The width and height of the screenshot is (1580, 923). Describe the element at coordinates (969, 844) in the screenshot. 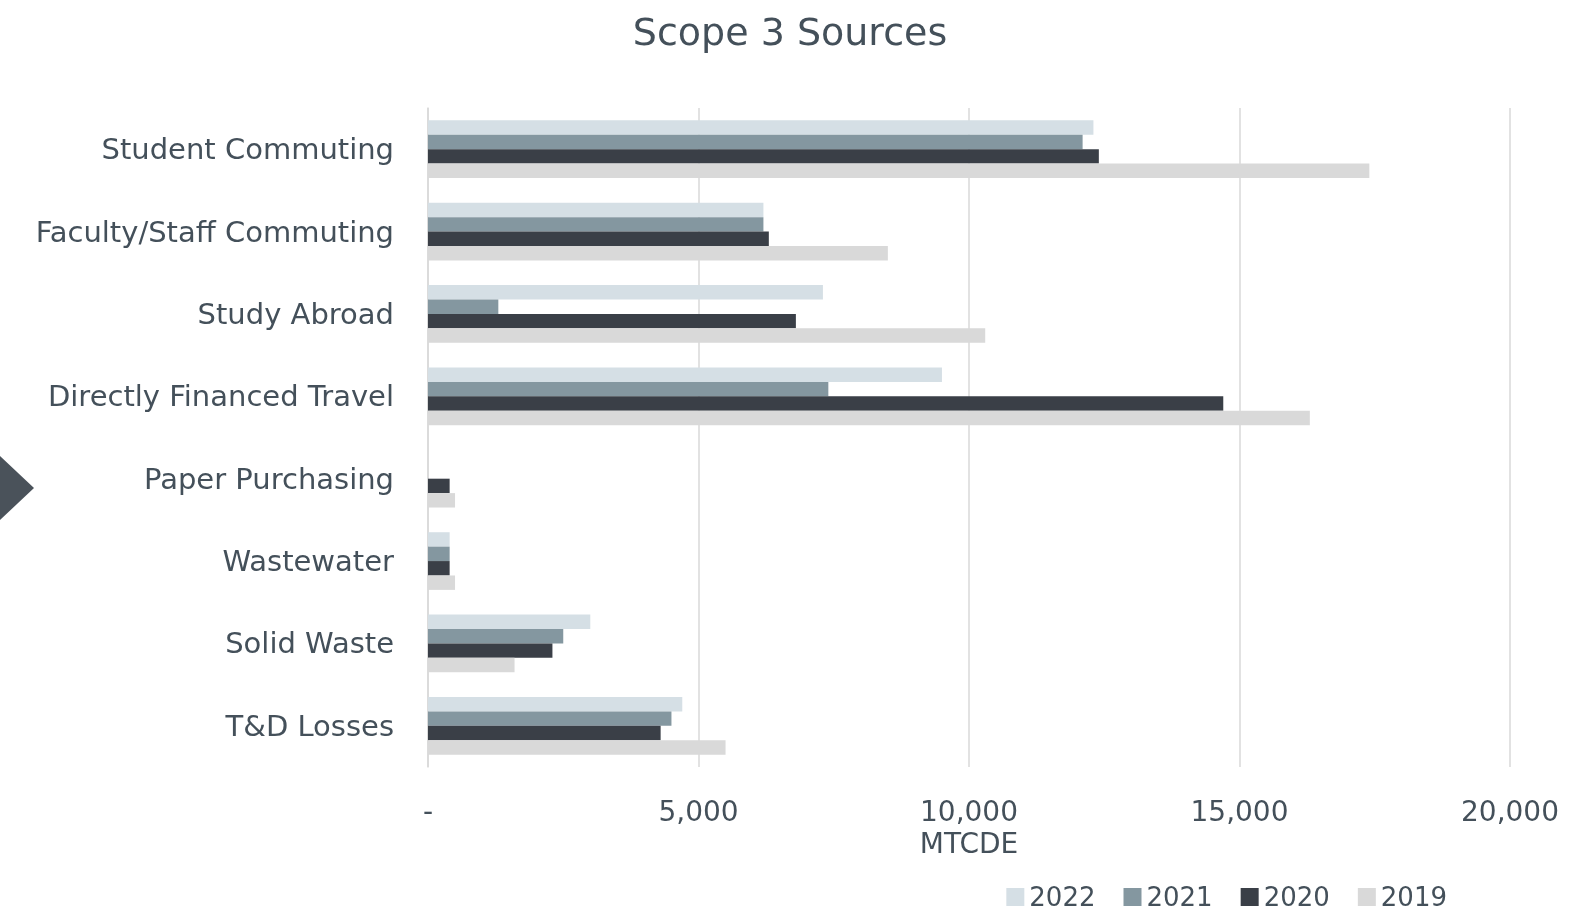

I see `x-axis-title: MTCDE` at that location.